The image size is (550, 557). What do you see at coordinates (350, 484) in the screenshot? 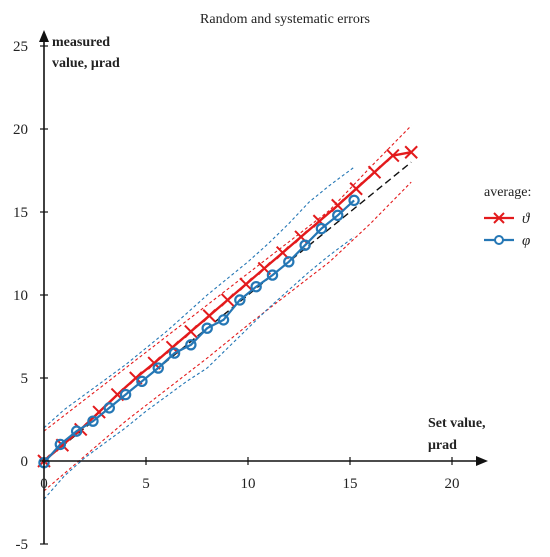
I see `x-tick-label: 15` at bounding box center [350, 484].